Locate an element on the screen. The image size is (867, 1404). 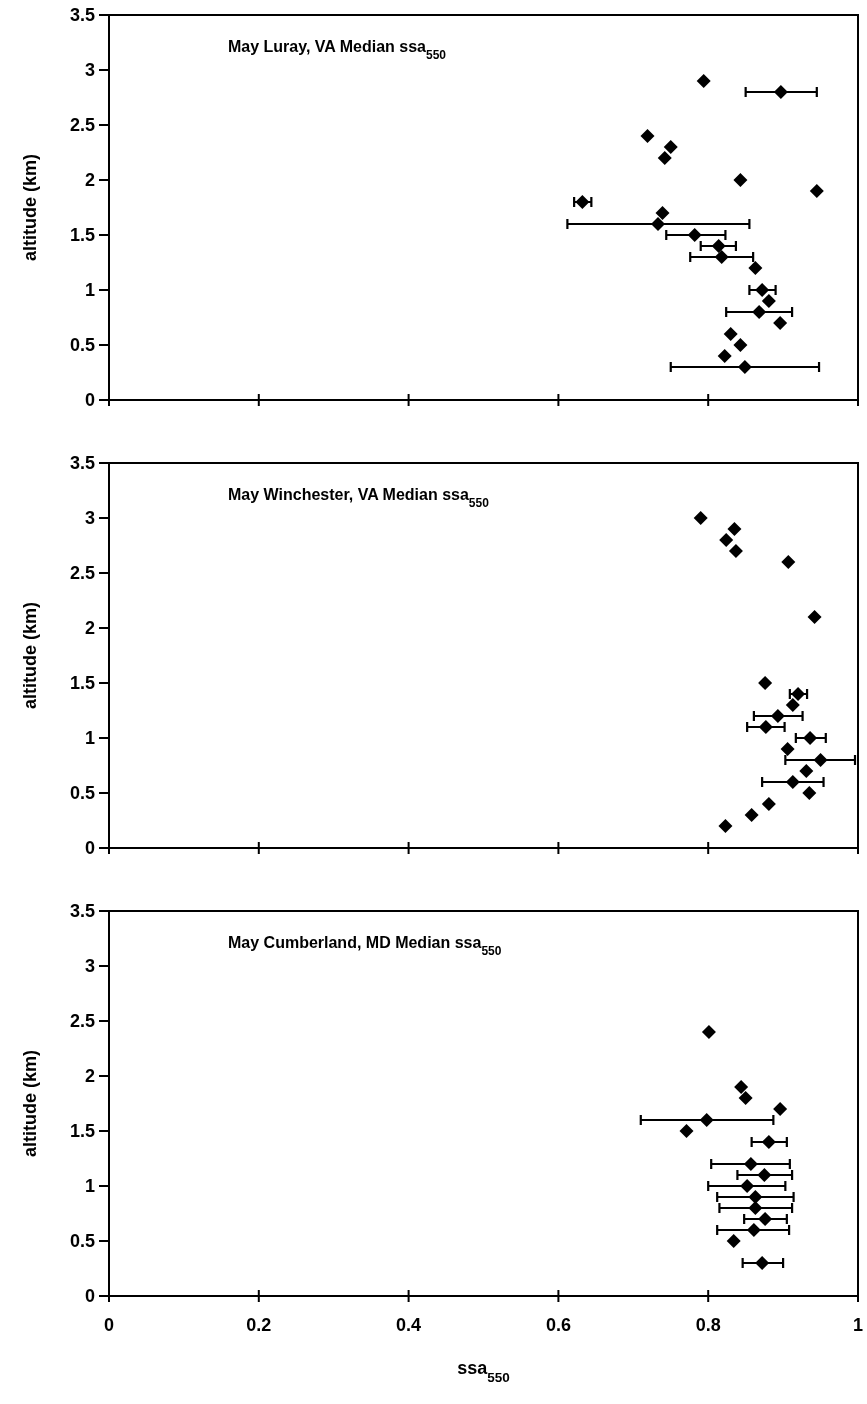
text: May Cumberland, MD Median ssa$_{550}$ is located at coordinates (365, 946).